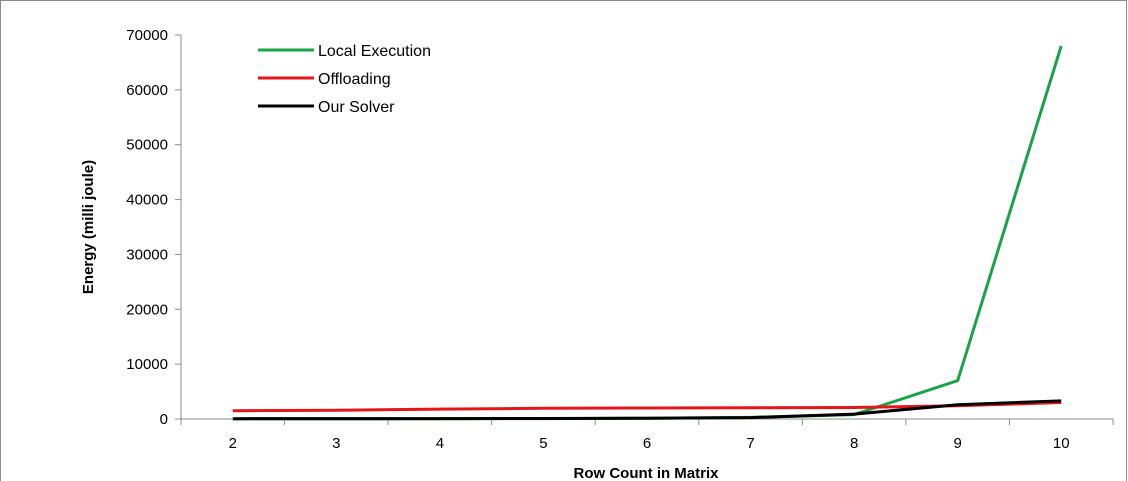  Describe the element at coordinates (543, 443) in the screenshot. I see `x-tick-label: 5` at that location.